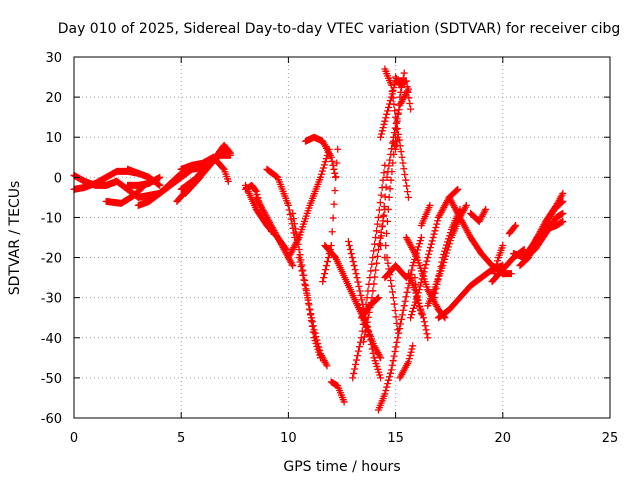 The height and width of the screenshot is (480, 640). I want to click on y-tick-label: -30, so click(51, 299).